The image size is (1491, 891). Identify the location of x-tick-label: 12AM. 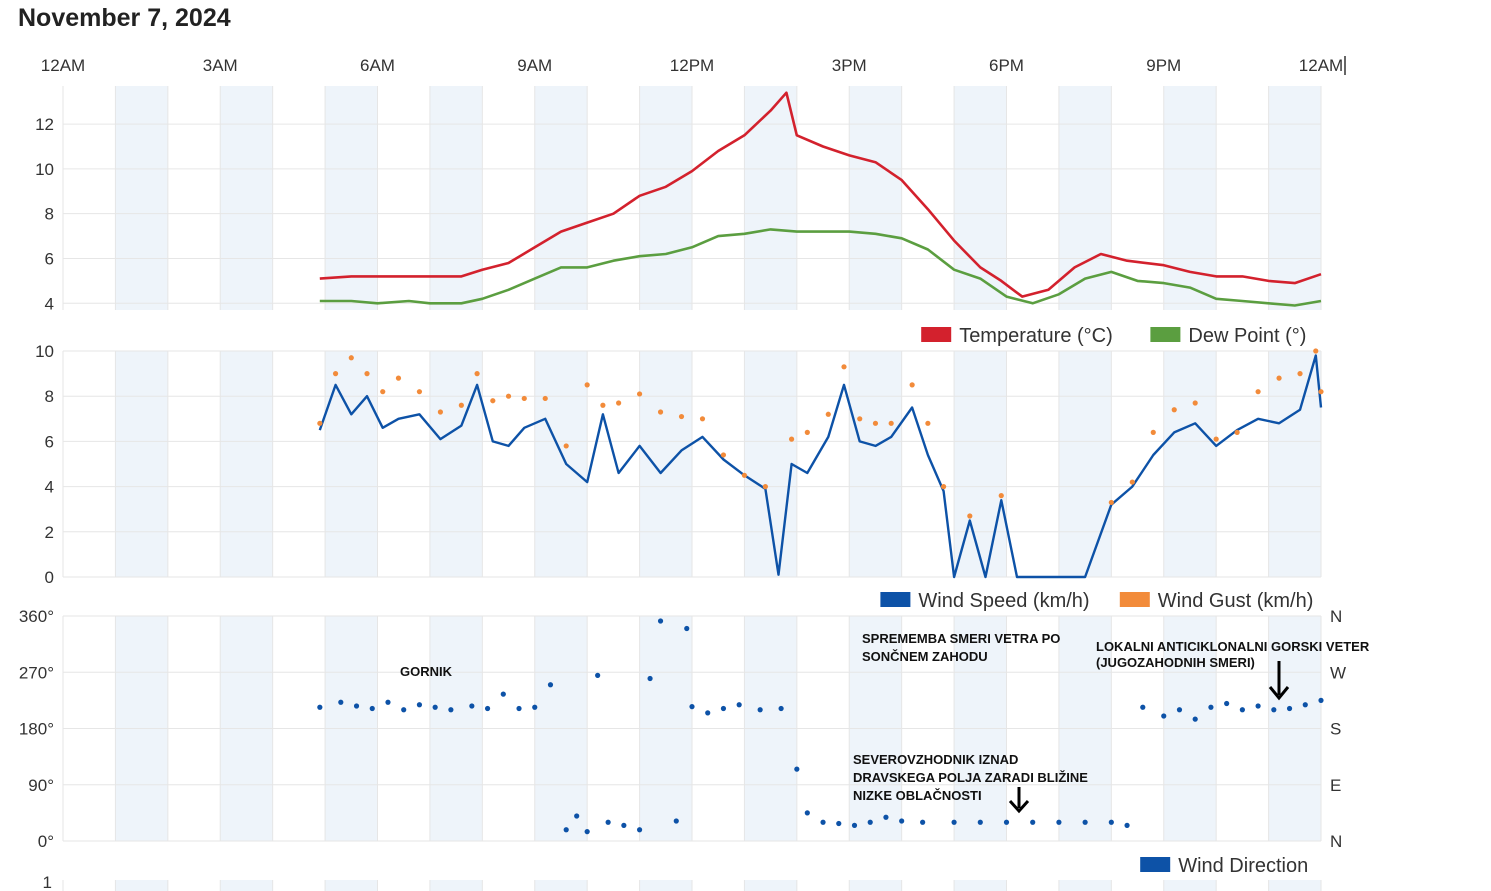
(63, 65).